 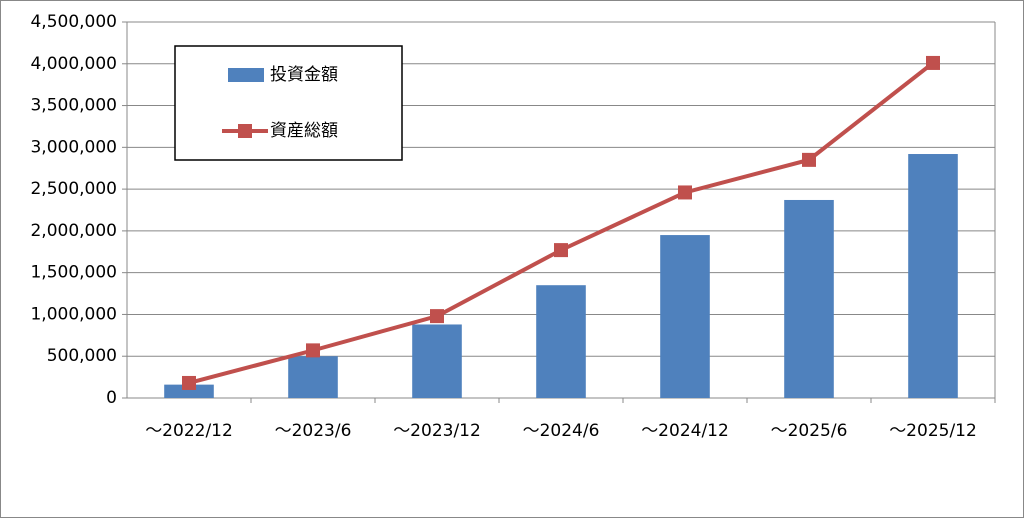 What do you see at coordinates (73, 106) in the screenshot?
I see `y-tick-label: 3,500,000` at bounding box center [73, 106].